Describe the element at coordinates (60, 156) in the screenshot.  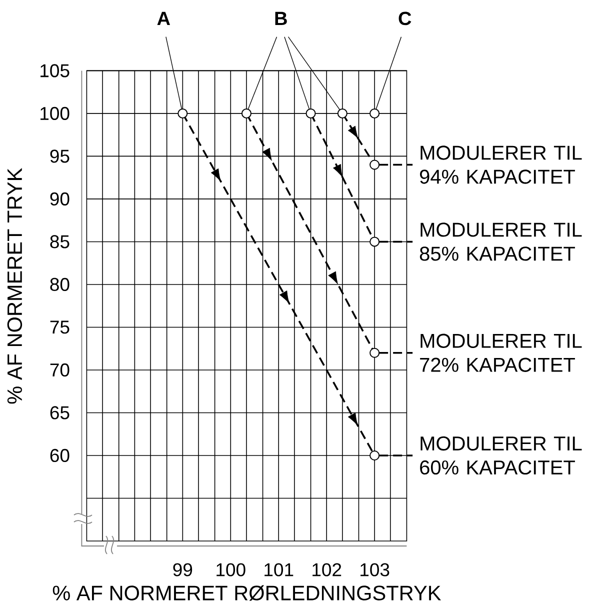
I see `y-tick-label: 95` at that location.